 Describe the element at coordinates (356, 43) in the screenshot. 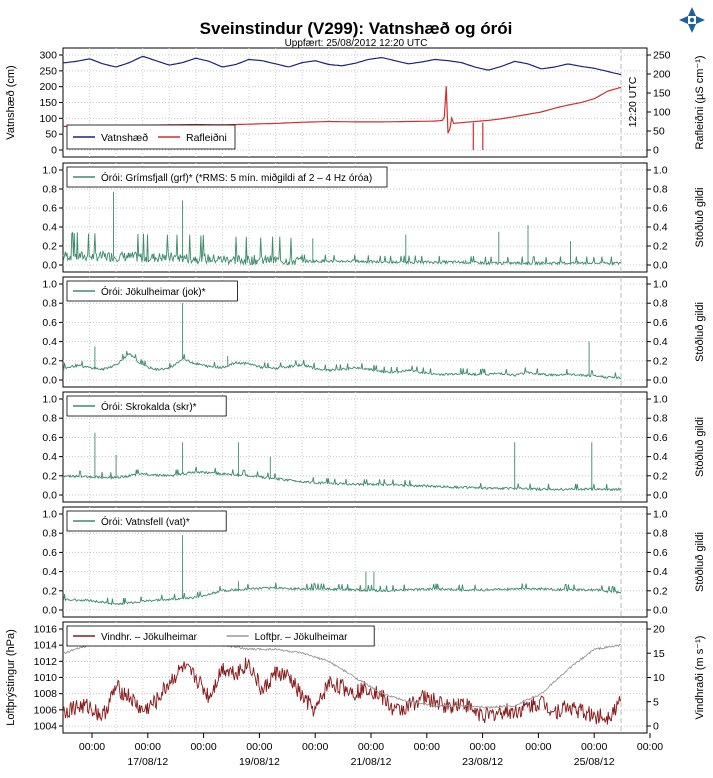

I see `chart-subtitle: Uppfært: 25/08/2012 12:20 UTC` at that location.